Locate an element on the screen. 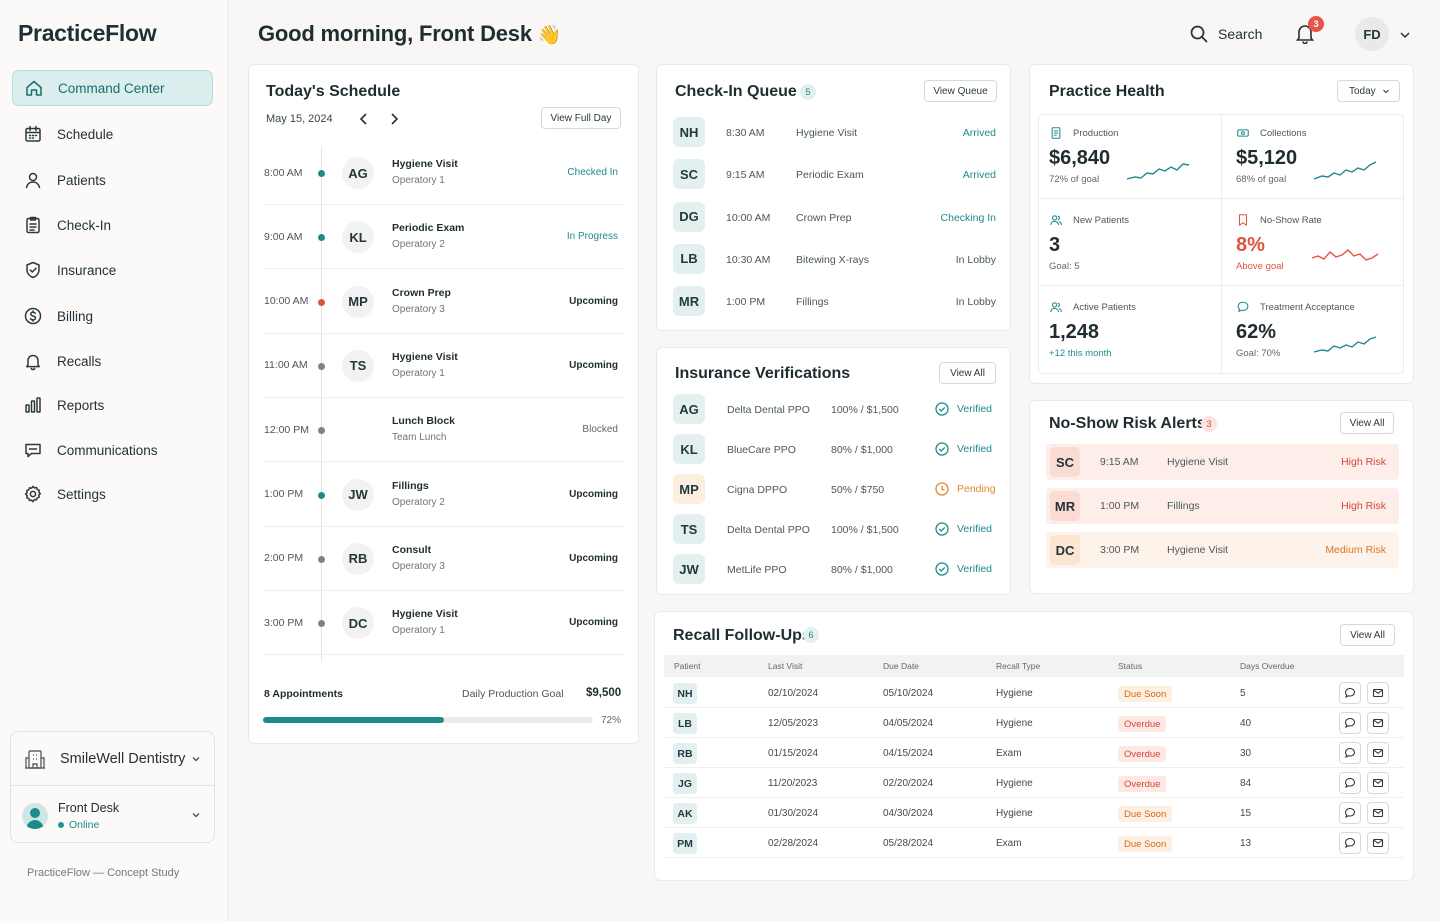 The height and width of the screenshot is (921, 1440). user-icon is located at coordinates (33, 180).